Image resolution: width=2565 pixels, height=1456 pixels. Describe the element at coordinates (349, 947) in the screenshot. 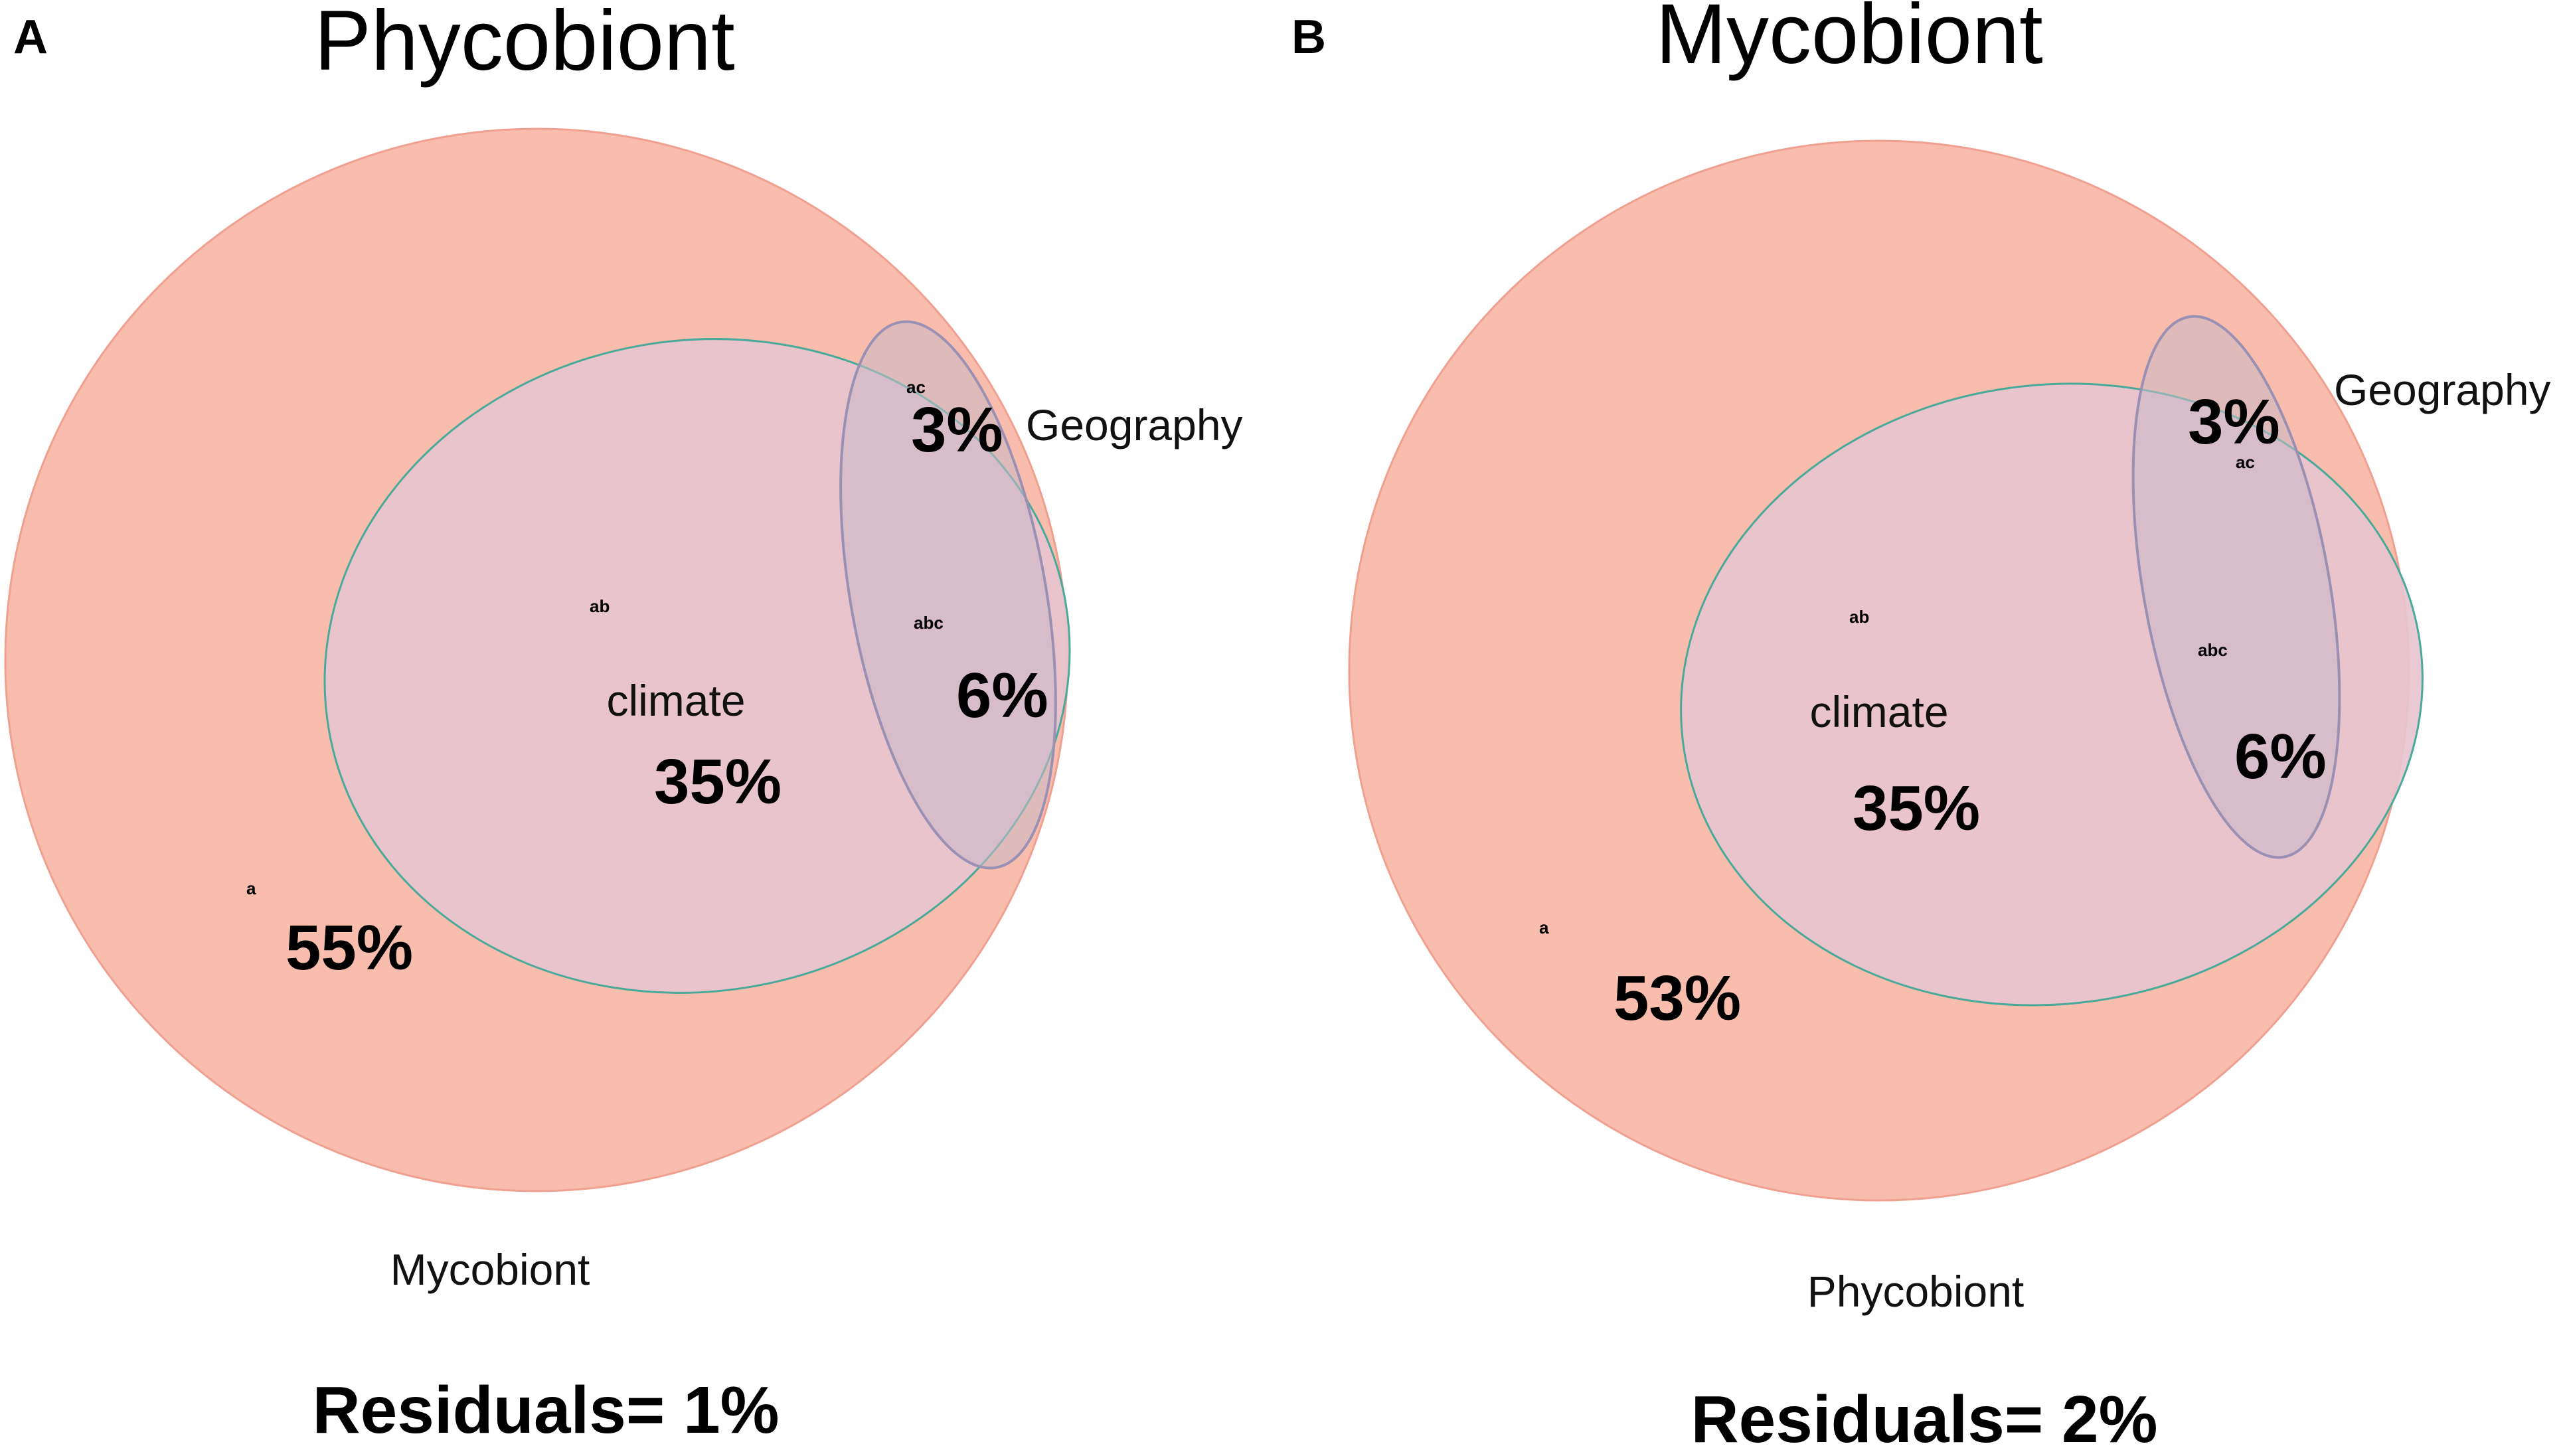

I see `panel-a-a-pct: 55%` at that location.